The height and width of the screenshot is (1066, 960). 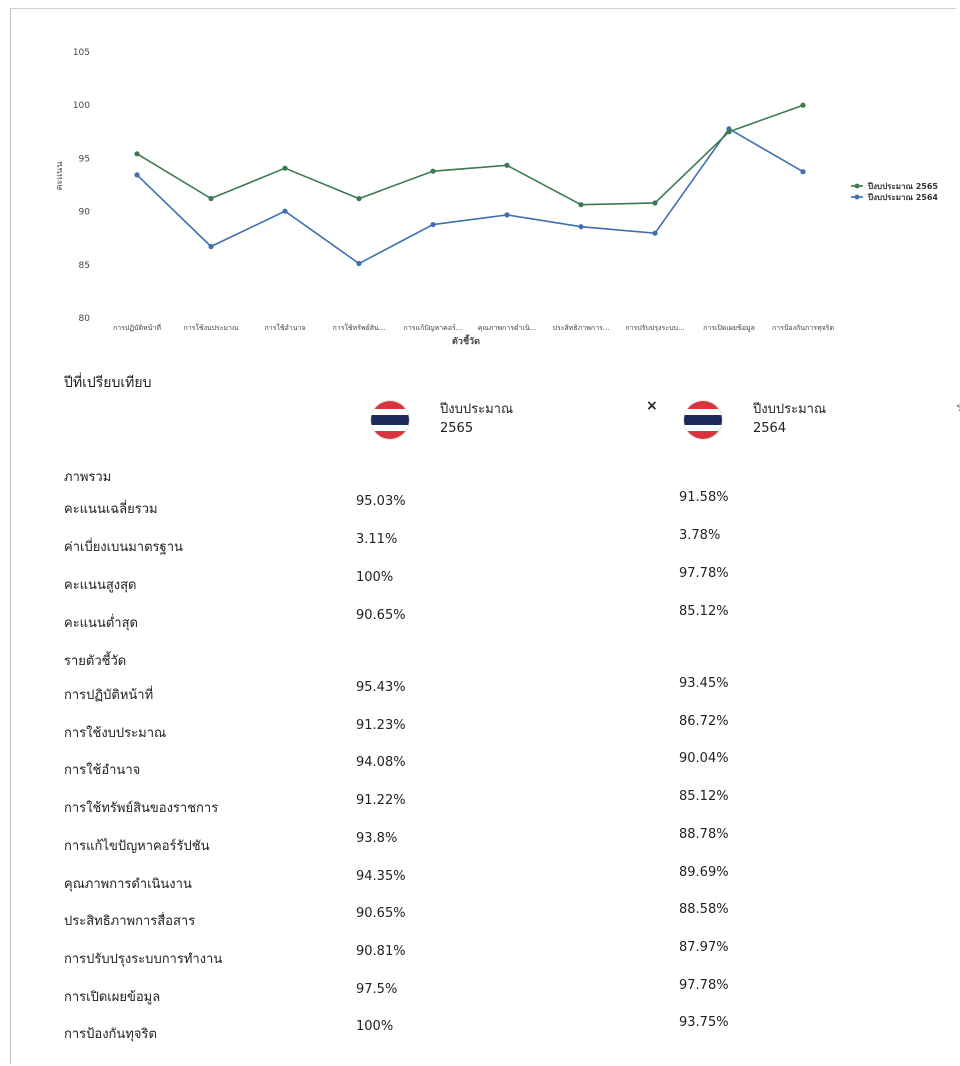 What do you see at coordinates (464, 580) in the screenshot?
I see `table-row: คะแนนสูงสุด 100% 97.78%` at bounding box center [464, 580].